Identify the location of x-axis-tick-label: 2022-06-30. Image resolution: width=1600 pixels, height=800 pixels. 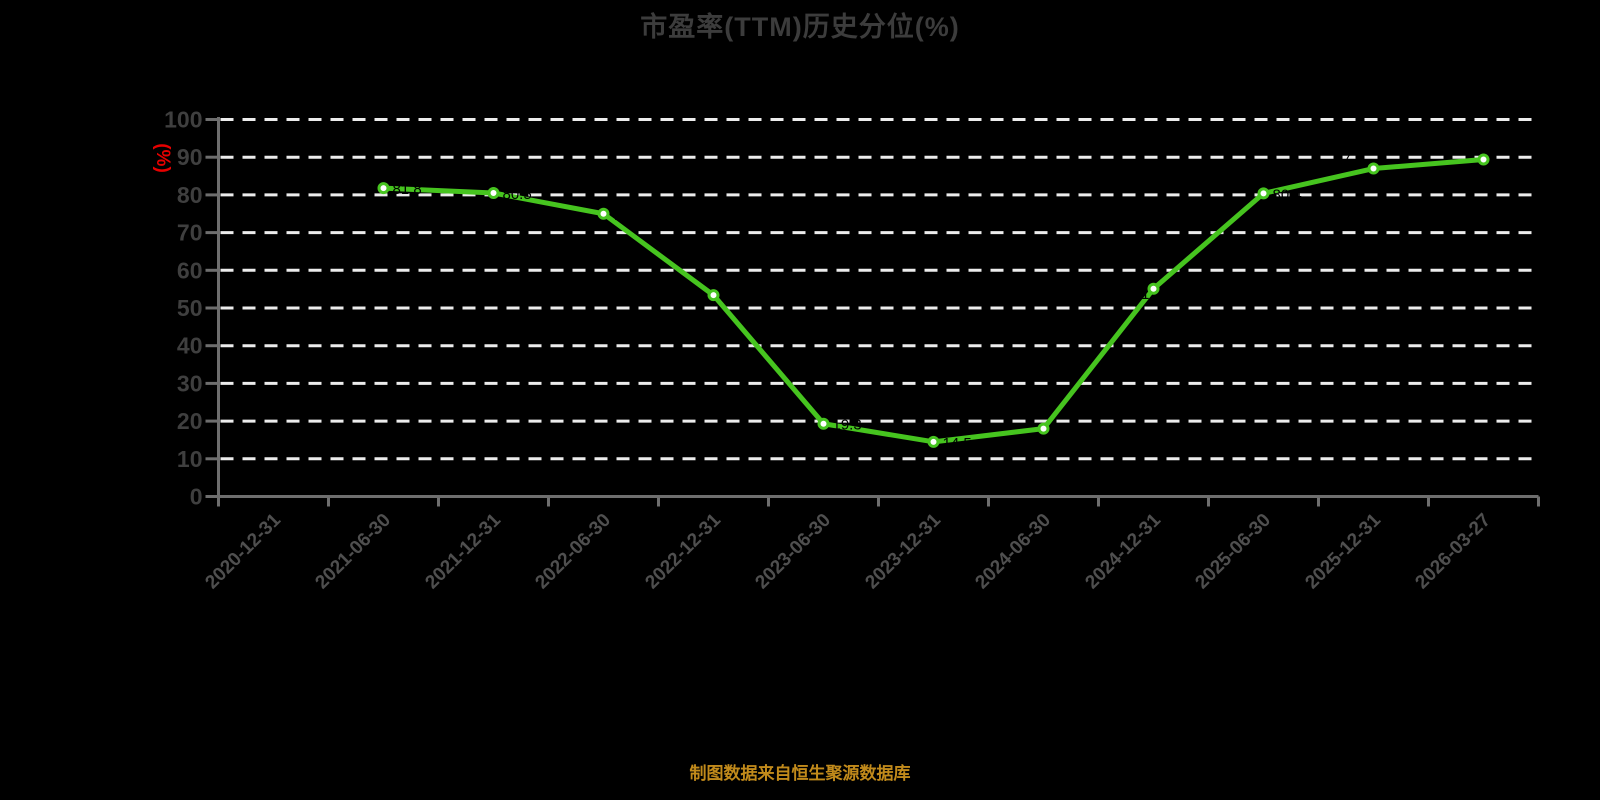
(573, 552).